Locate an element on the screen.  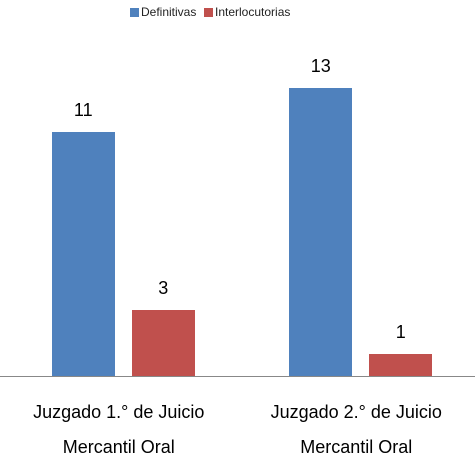
data-label: 3 is located at coordinates (163, 287).